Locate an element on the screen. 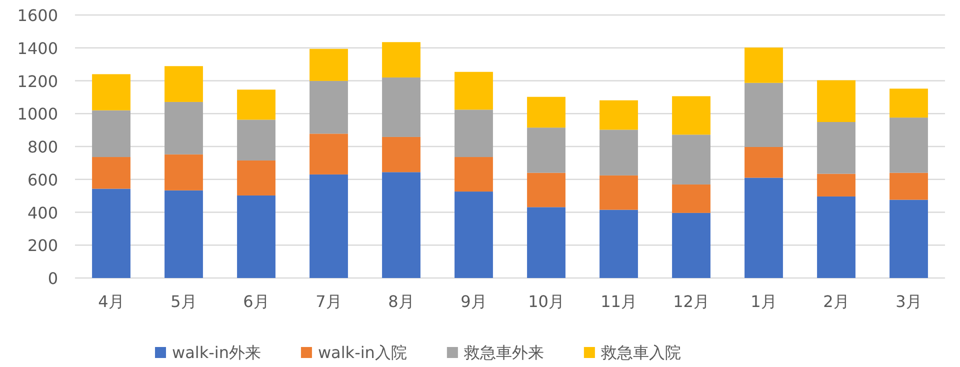 The image size is (960, 367). y-tick-label: 1000 is located at coordinates (37, 114).